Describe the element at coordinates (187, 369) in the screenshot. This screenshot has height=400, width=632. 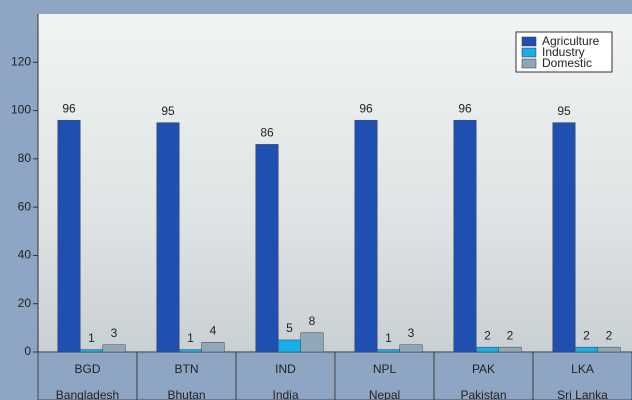
I see `x-tick-label: BTN` at that location.